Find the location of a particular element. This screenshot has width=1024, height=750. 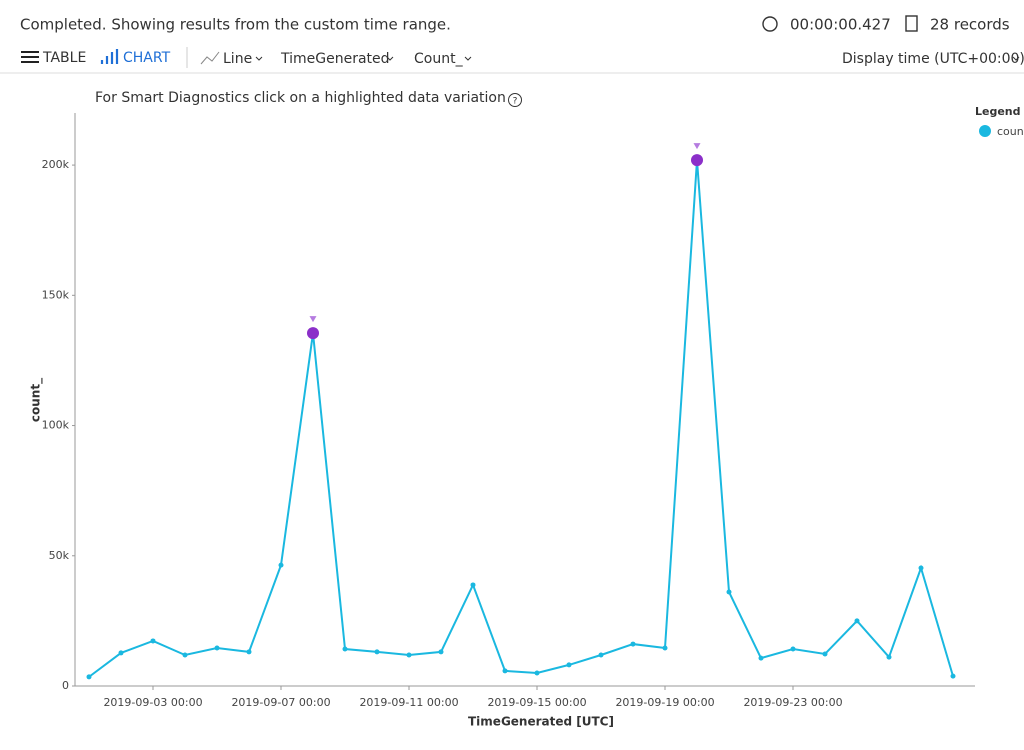

help-text: ? is located at coordinates (515, 102).